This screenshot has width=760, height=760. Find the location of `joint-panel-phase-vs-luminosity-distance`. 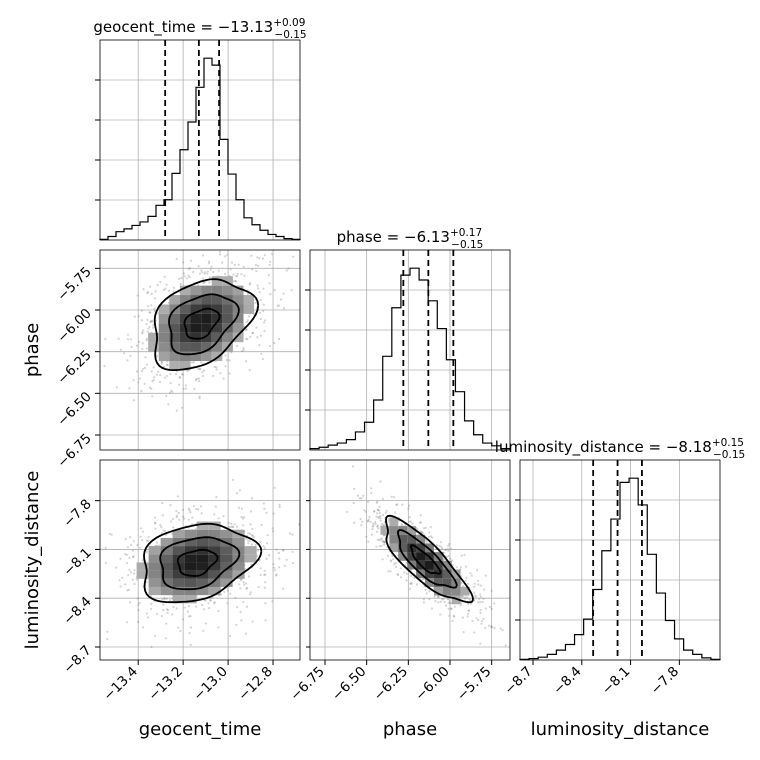

joint-panel-phase-vs-luminosity-distance is located at coordinates (410, 560).